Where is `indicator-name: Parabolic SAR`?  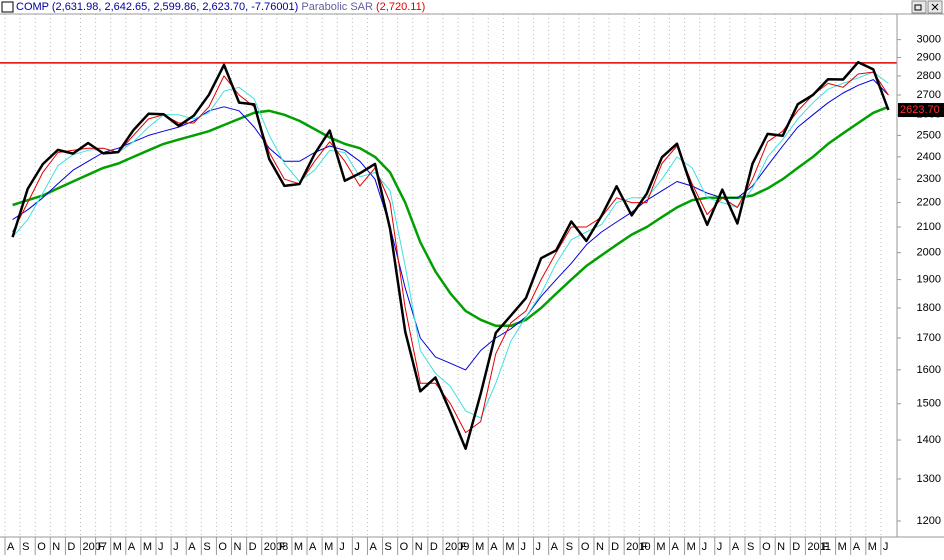 indicator-name: Parabolic SAR is located at coordinates (337, 7).